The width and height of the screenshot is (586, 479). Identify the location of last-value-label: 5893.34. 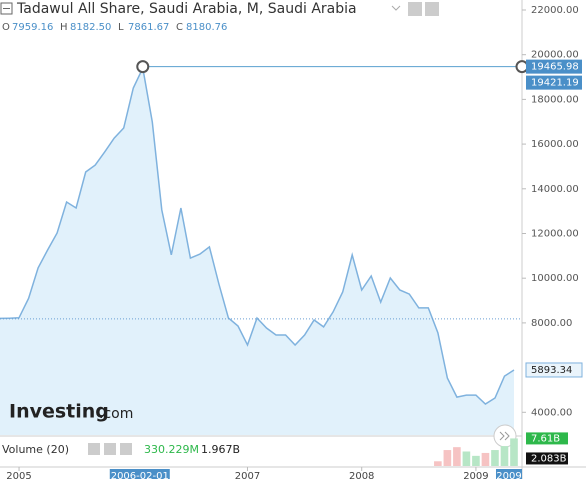
(551, 370).